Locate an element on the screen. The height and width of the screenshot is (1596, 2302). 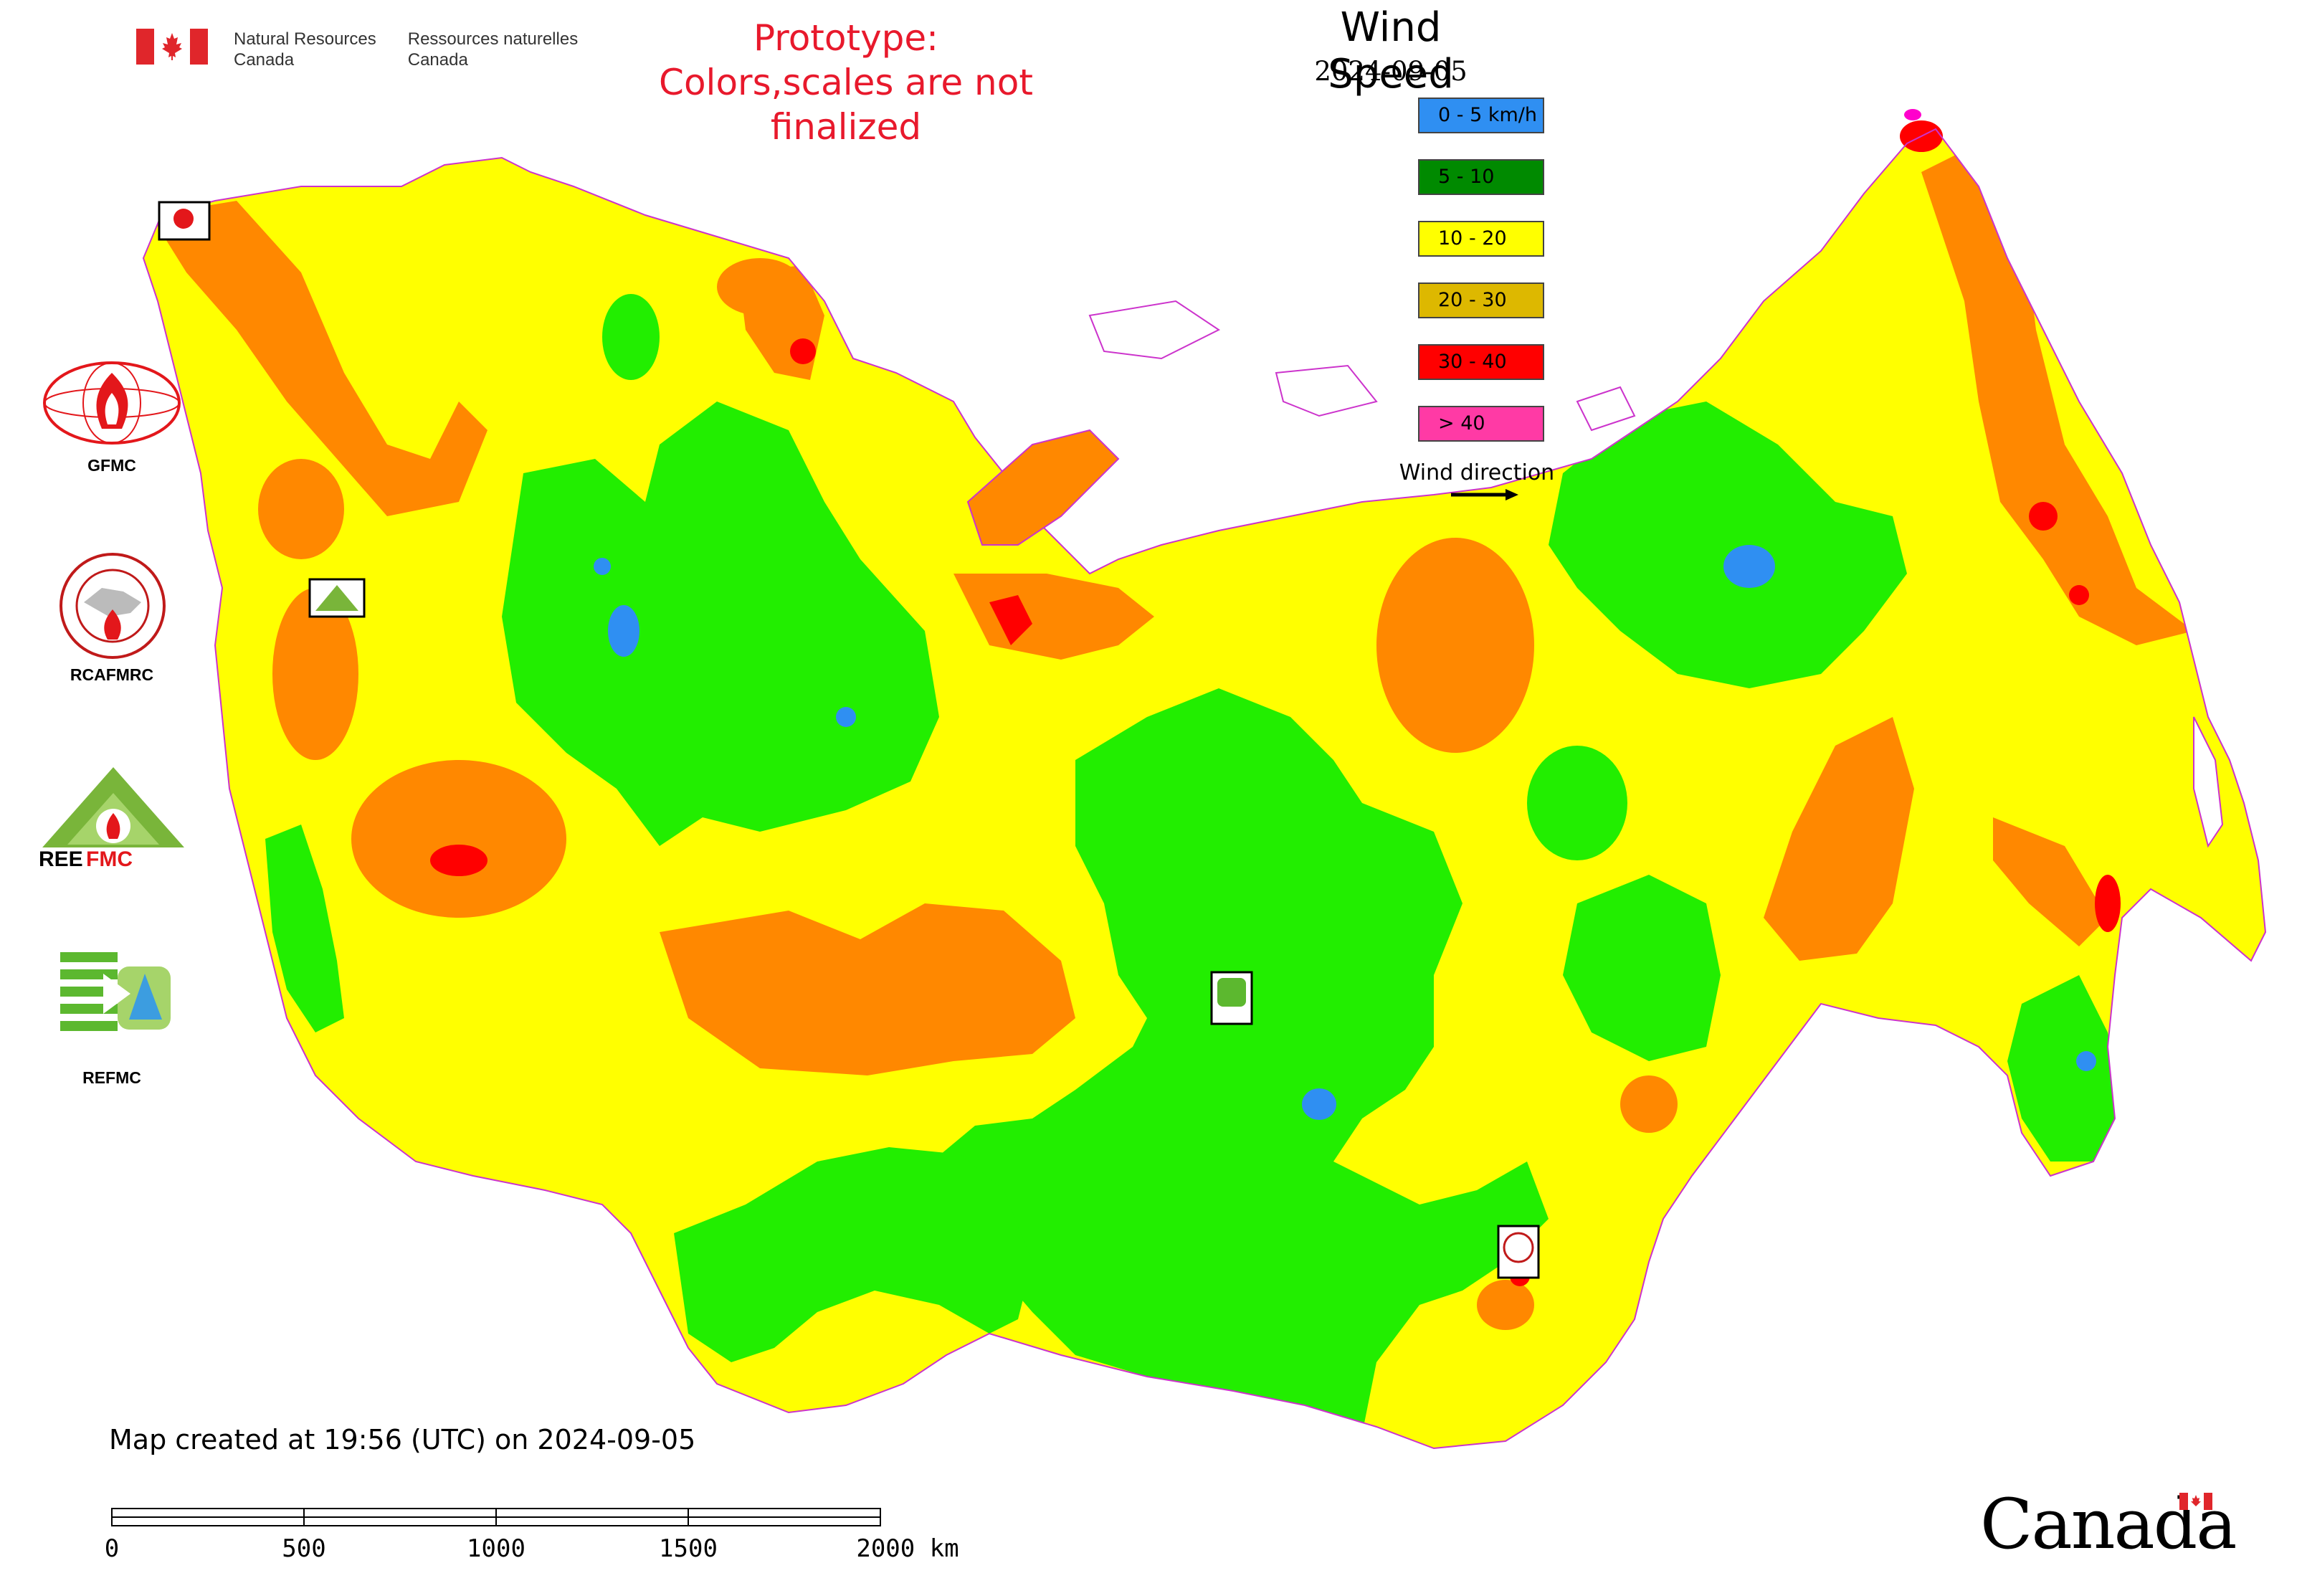
reefmc-logo: REE FMC is located at coordinates (116, 819).